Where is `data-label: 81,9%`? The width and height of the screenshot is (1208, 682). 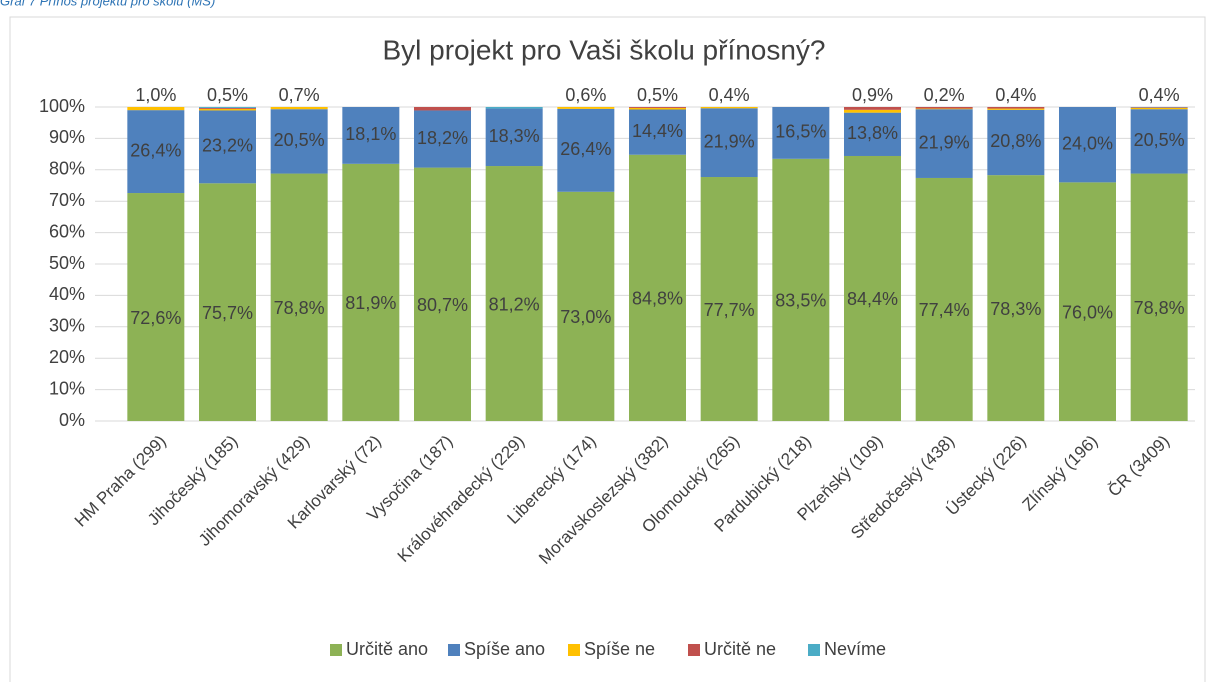
data-label: 81,9% is located at coordinates (370, 303).